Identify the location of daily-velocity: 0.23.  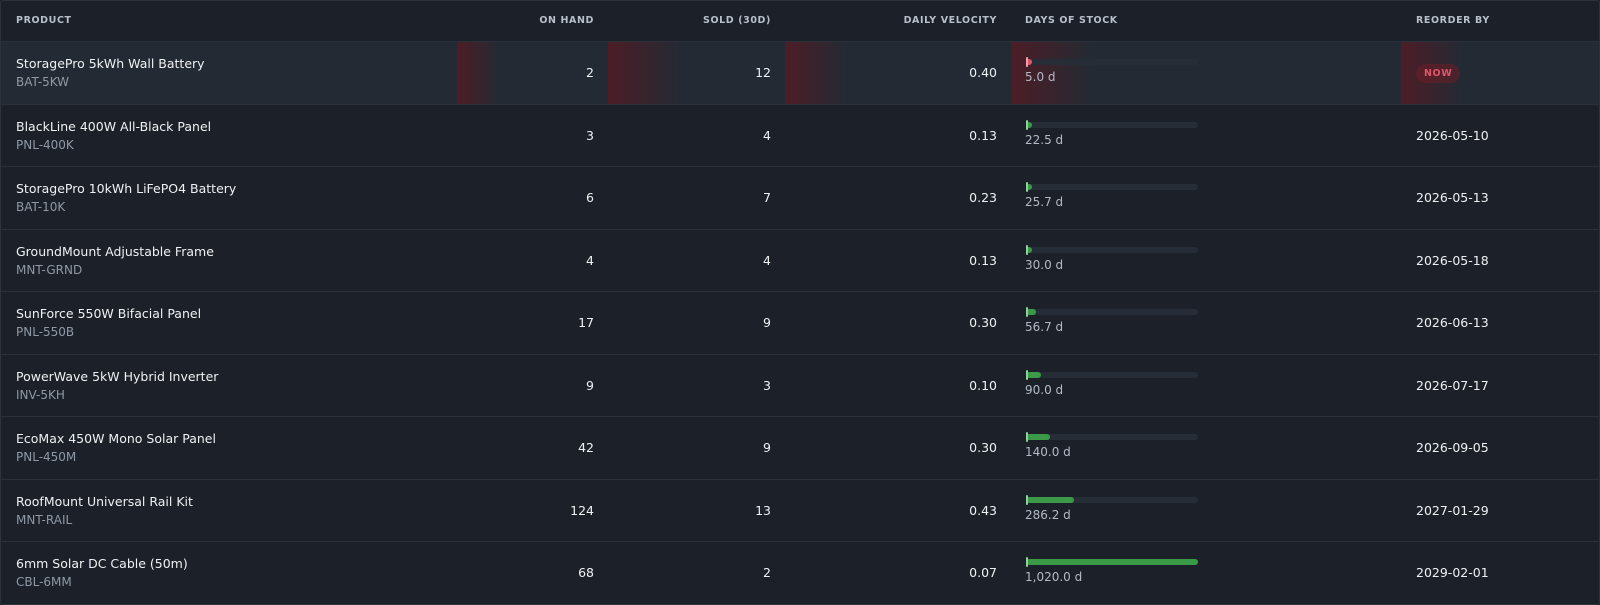
(983, 197).